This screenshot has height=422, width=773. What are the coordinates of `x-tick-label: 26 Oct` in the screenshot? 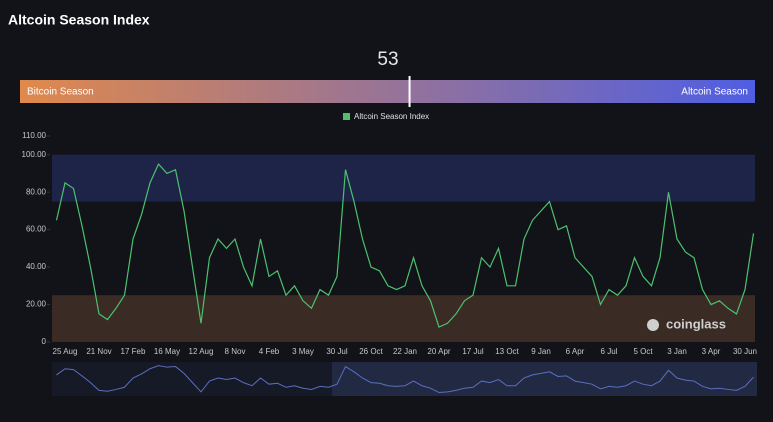 It's located at (371, 351).